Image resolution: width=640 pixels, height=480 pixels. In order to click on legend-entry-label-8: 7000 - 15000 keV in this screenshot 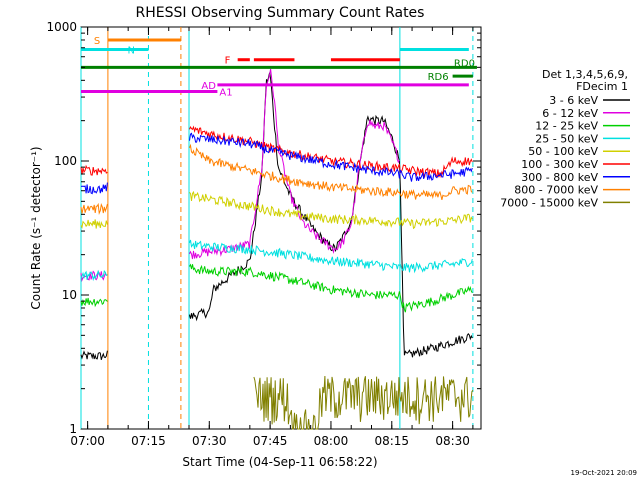, I will do `click(549, 202)`.